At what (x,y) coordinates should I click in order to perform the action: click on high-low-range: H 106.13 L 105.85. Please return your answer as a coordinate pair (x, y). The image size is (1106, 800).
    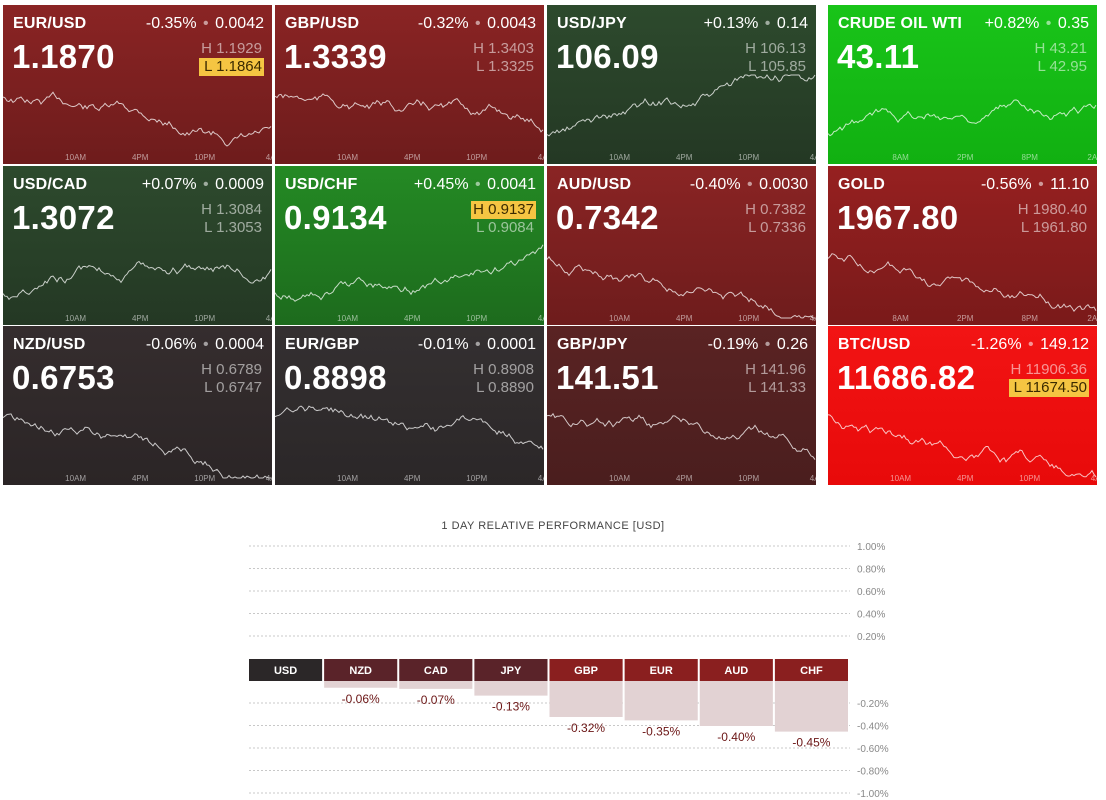
    Looking at the image, I should click on (775, 58).